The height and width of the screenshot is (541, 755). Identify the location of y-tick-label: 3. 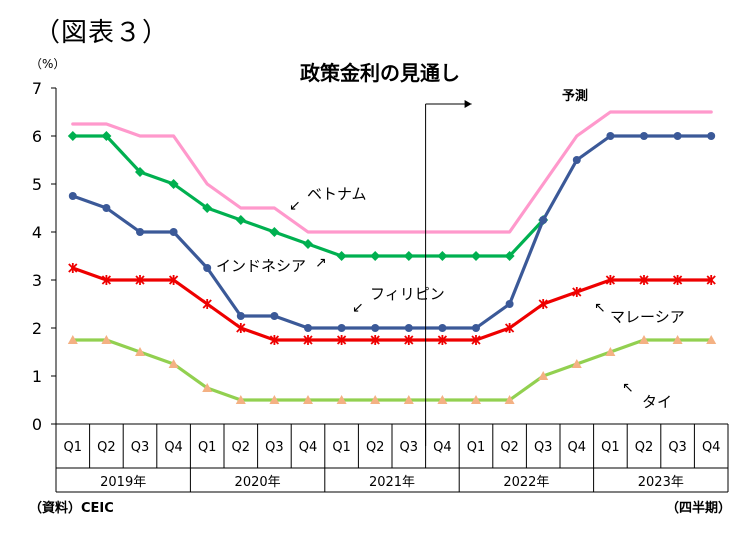
(37, 280).